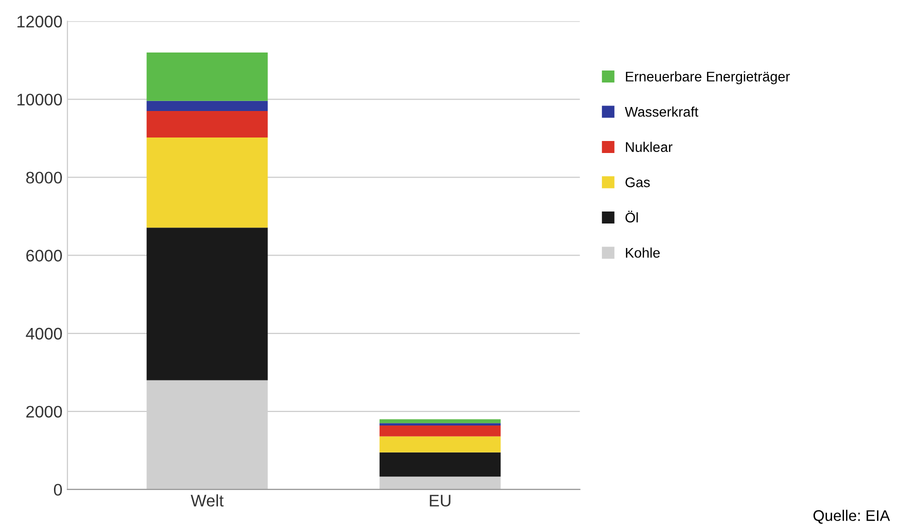 This screenshot has width=899, height=532. What do you see at coordinates (661, 111) in the screenshot?
I see `legend-label: Wasserkraft` at bounding box center [661, 111].